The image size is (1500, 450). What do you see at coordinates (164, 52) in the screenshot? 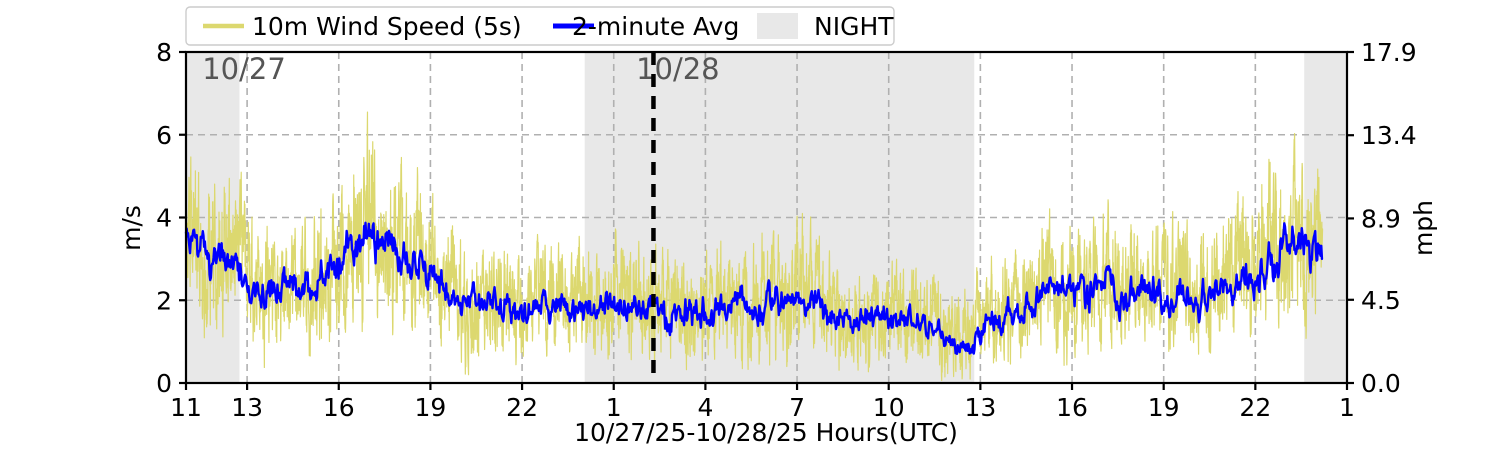
I see `y-left-tick-label-4: 8` at bounding box center [164, 52].